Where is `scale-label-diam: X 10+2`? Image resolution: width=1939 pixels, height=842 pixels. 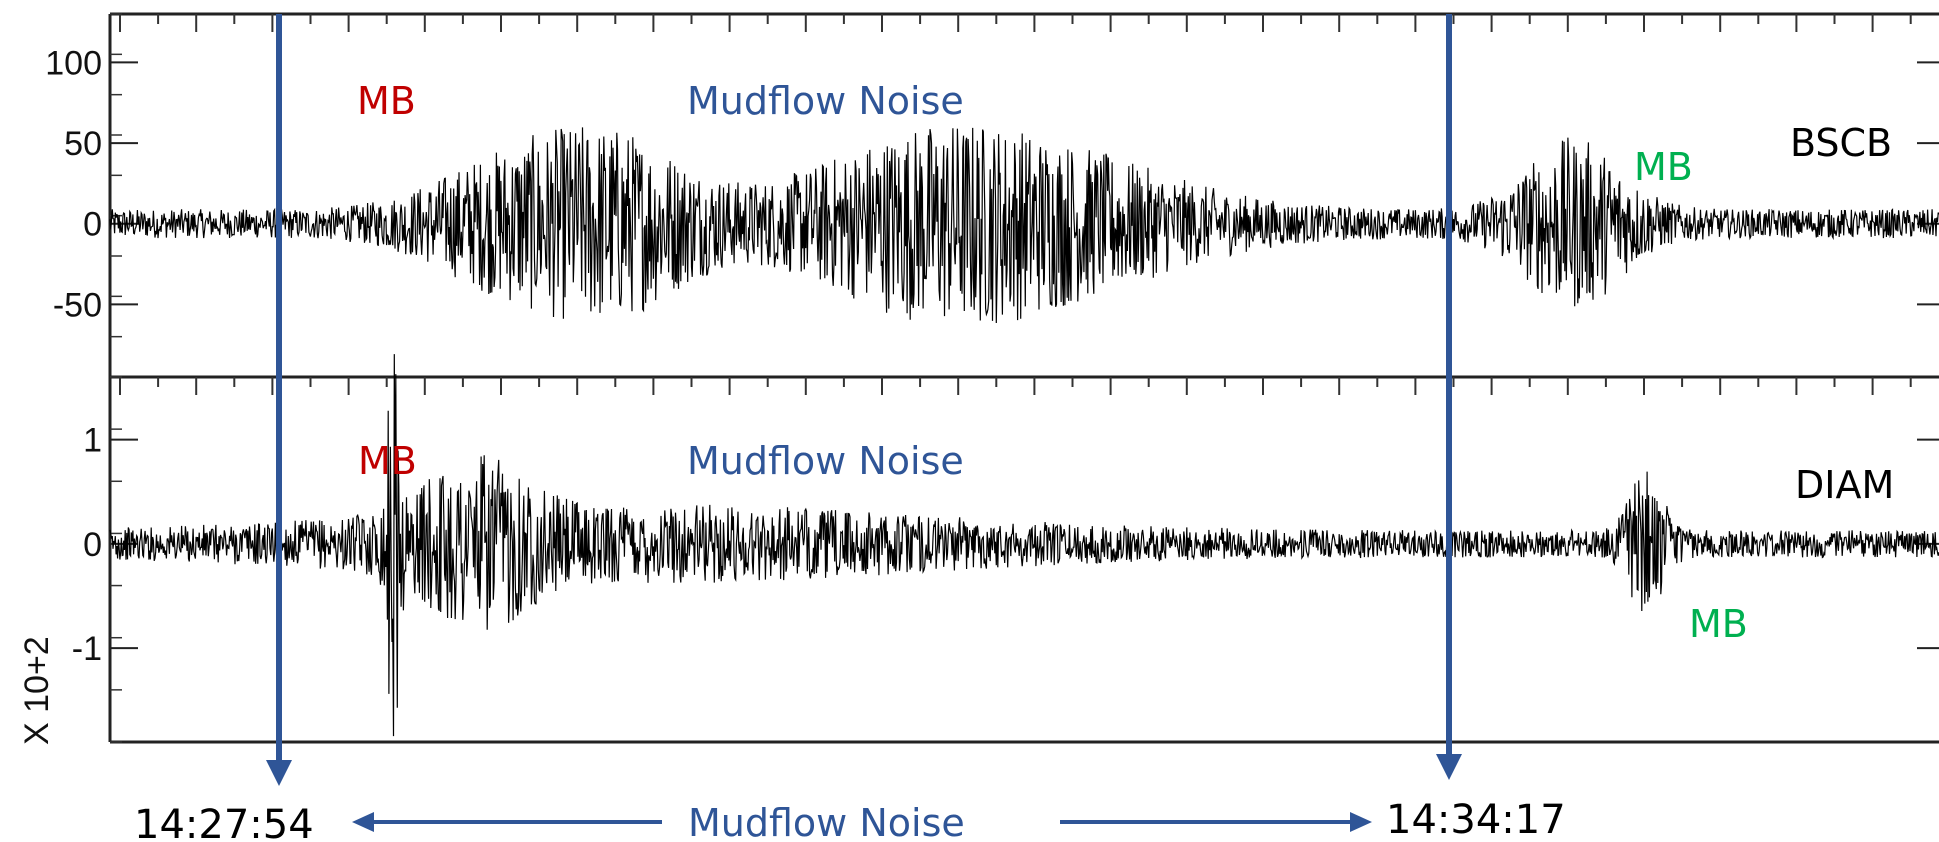
scale-label-diam: X 10+2 is located at coordinates (37, 690).